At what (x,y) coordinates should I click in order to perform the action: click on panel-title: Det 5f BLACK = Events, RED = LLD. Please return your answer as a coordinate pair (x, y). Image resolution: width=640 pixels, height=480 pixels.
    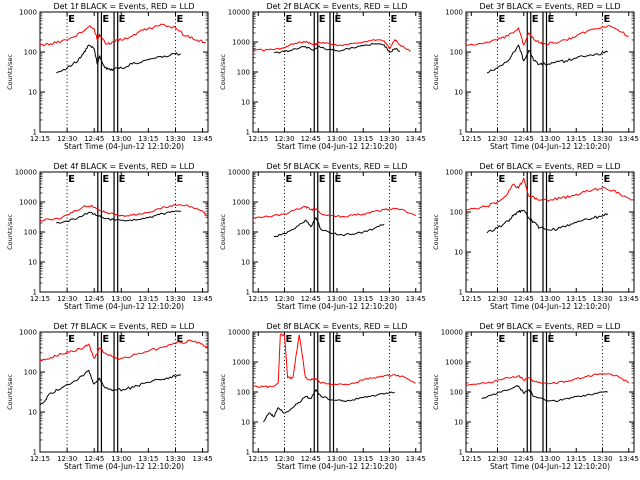
    Looking at the image, I should click on (336, 166).